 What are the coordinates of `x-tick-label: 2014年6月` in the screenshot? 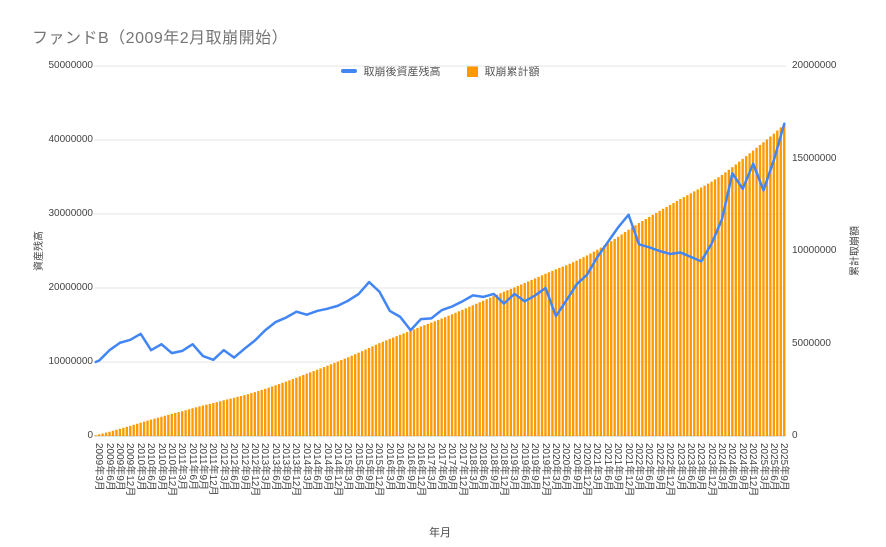 It's located at (317, 467).